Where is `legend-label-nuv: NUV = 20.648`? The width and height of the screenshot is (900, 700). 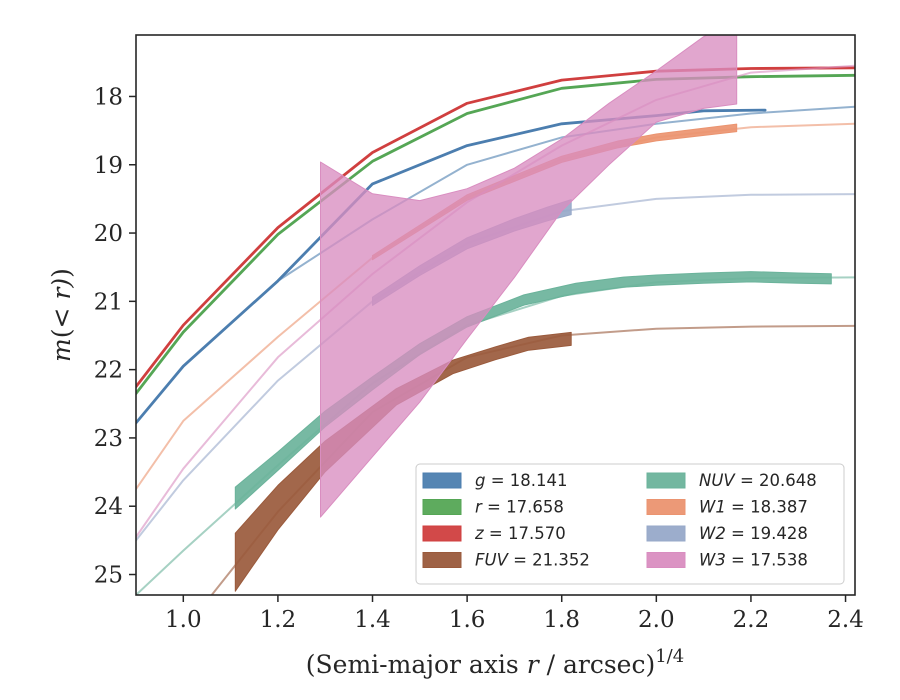 legend-label-nuv: NUV = 20.648 is located at coordinates (758, 480).